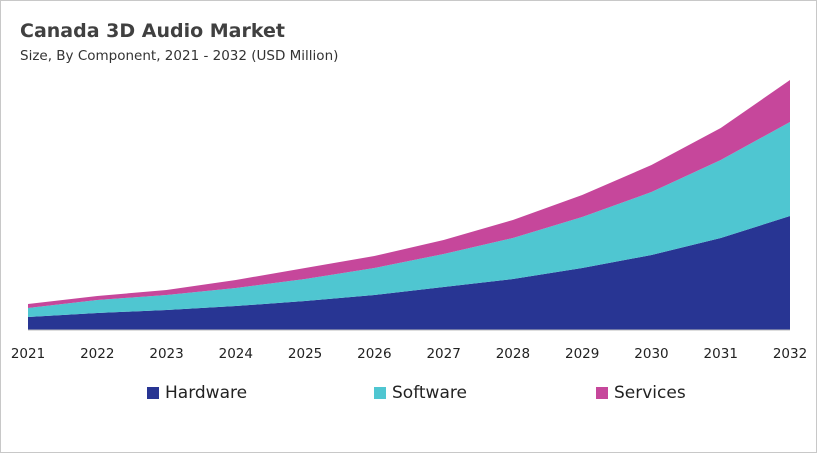  Describe the element at coordinates (513, 354) in the screenshot. I see `x-tick-label: 2028` at that location.